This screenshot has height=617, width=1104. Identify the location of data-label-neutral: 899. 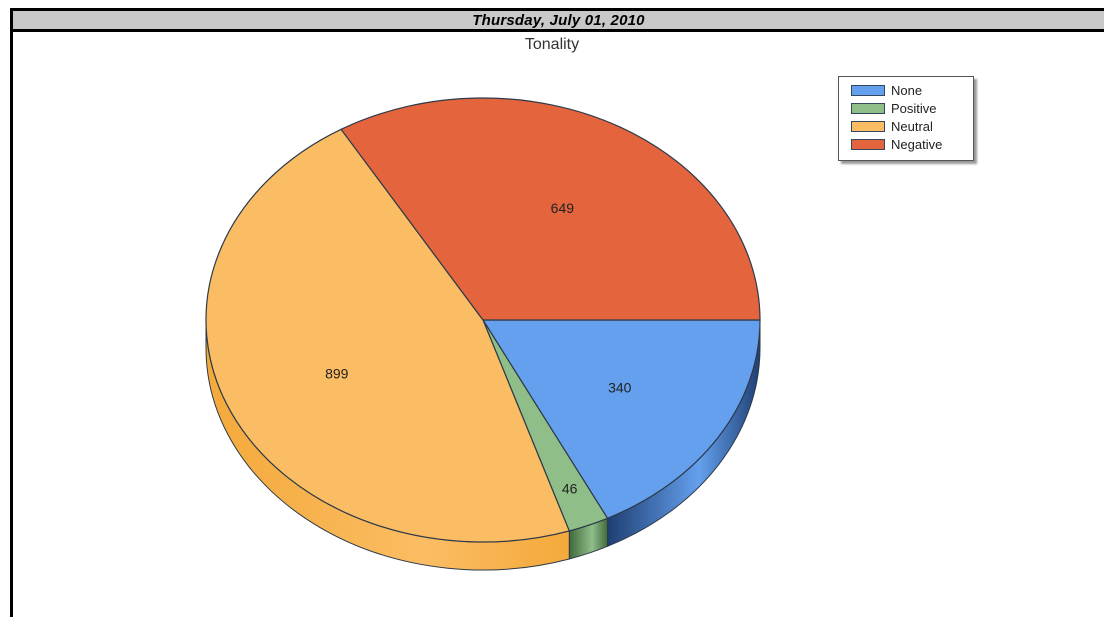
(337, 373).